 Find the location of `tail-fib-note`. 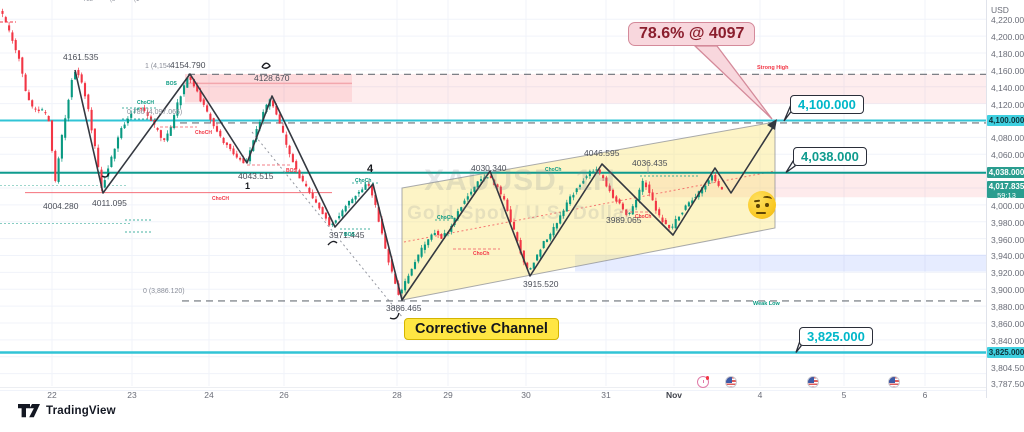

tail-fib-note is located at coordinates (733, 82).